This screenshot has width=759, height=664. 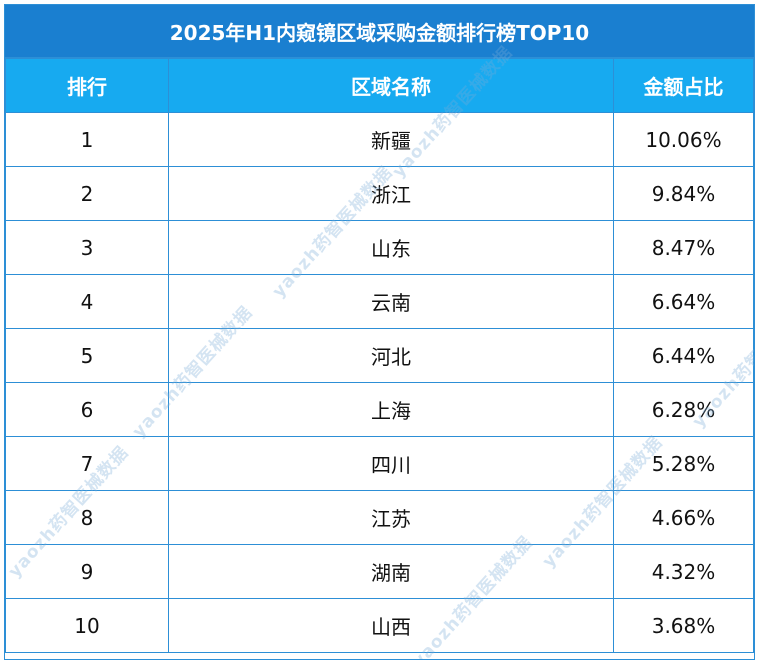 I want to click on table-row: 4 云南 6.64%, so click(x=379, y=301).